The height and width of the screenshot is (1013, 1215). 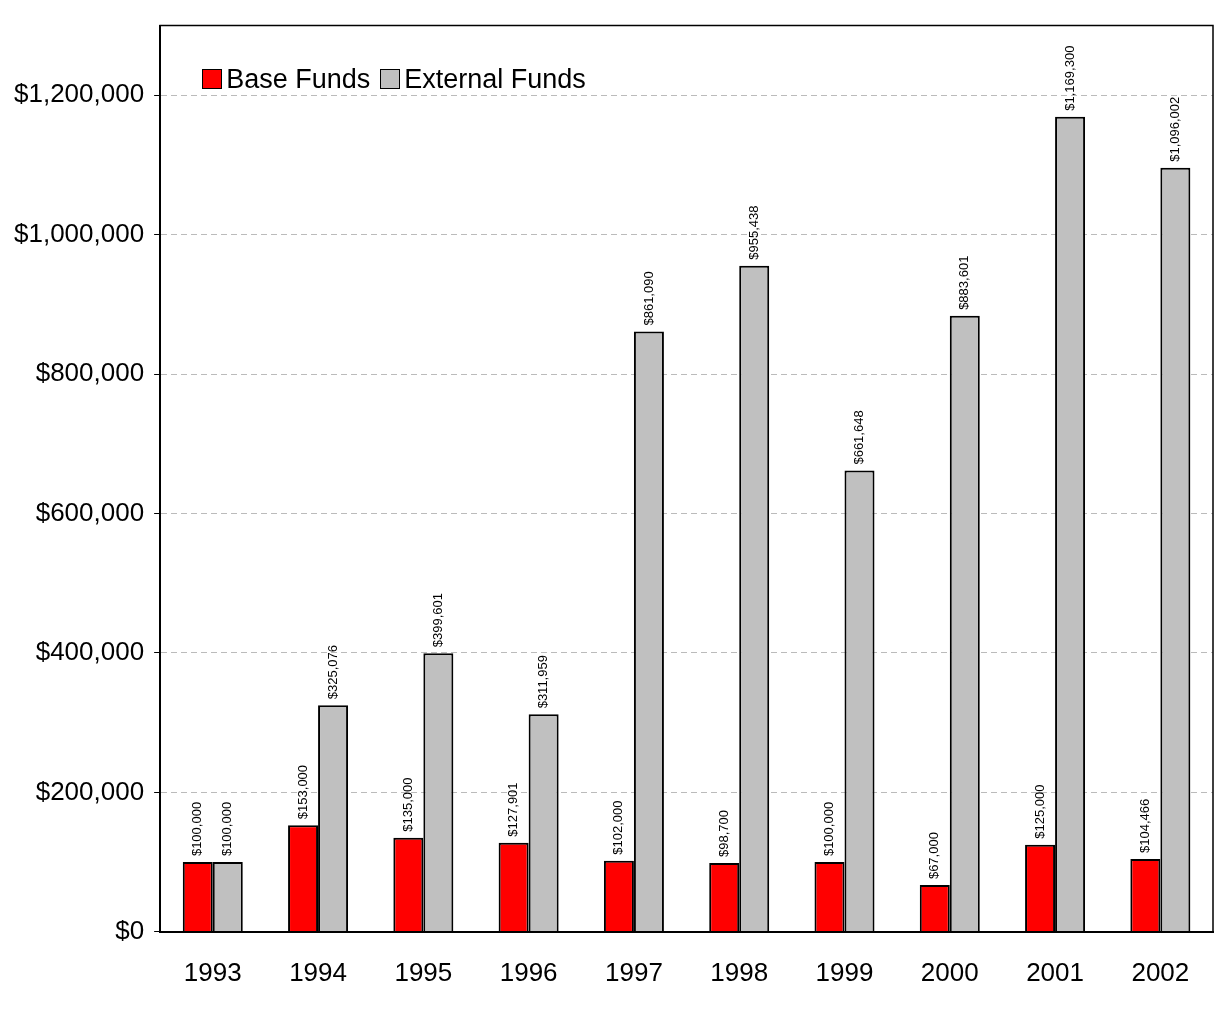 What do you see at coordinates (298, 79) in the screenshot?
I see `legend-label: Base Funds` at bounding box center [298, 79].